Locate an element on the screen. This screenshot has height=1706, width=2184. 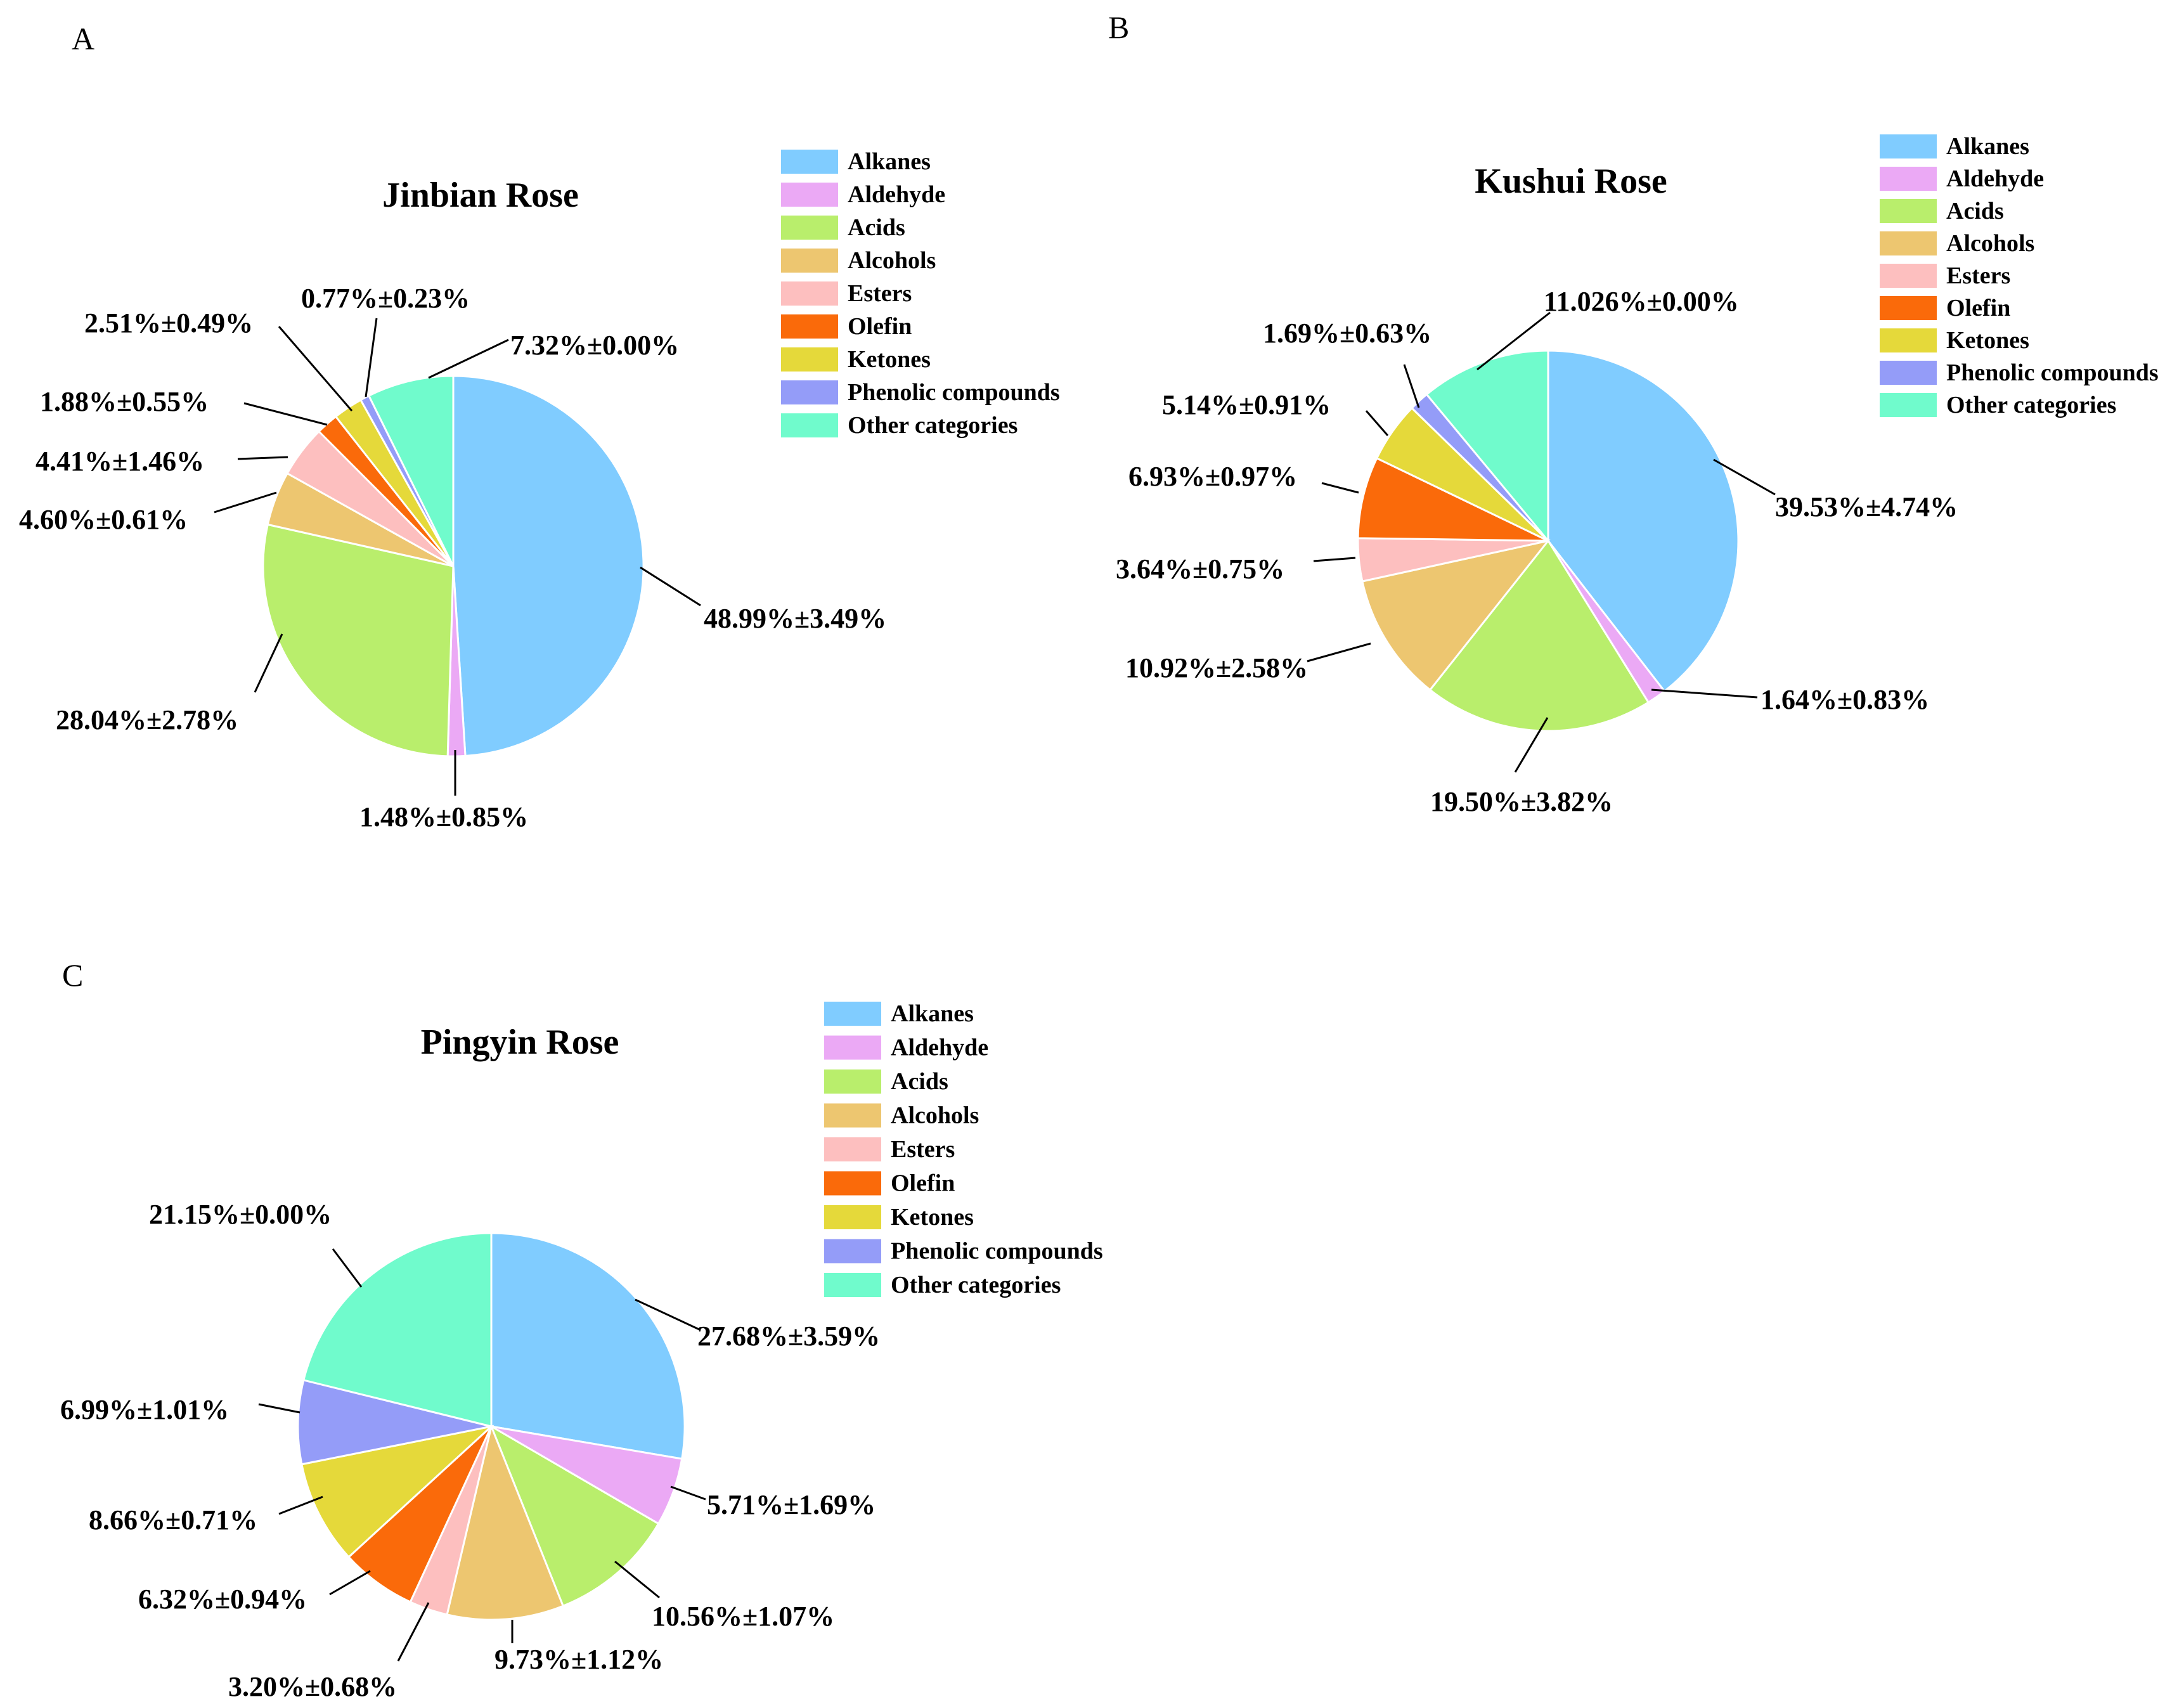
legend-label-aldehyde-b: Aldehyde is located at coordinates (1995, 178).